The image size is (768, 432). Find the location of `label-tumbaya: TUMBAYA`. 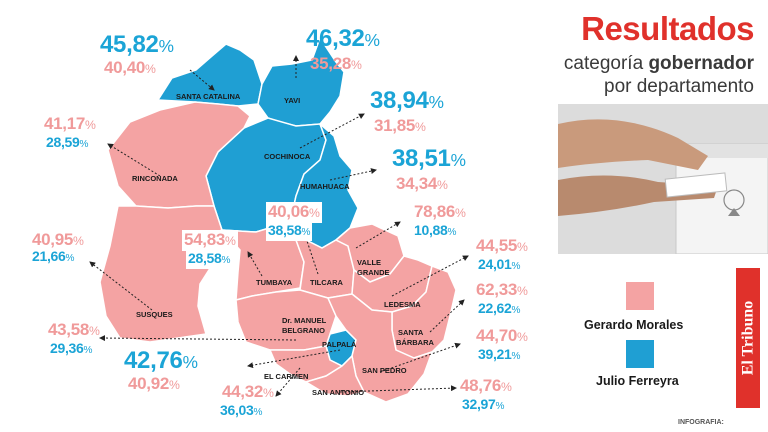

label-tumbaya: TUMBAYA is located at coordinates (274, 282).